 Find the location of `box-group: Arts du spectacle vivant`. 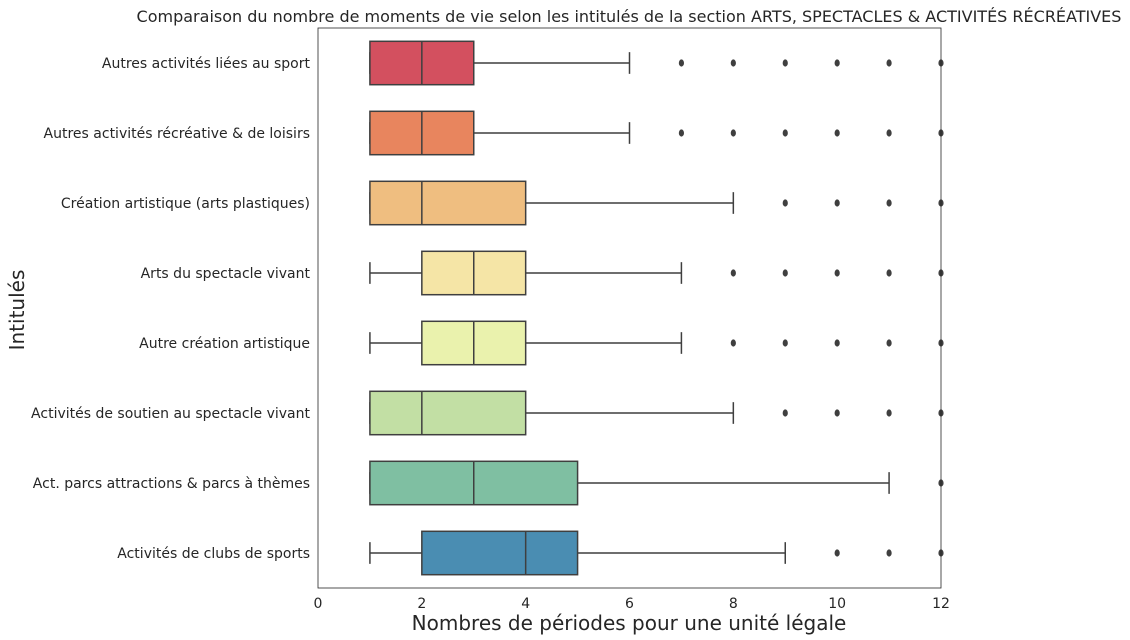

box-group: Arts du spectacle vivant is located at coordinates (542, 273).